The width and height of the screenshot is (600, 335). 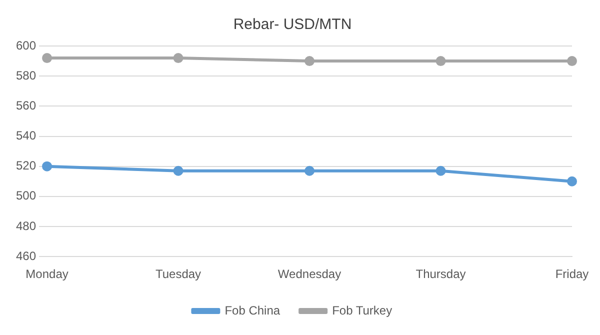 I want to click on legend-label: Fob China, so click(x=252, y=310).